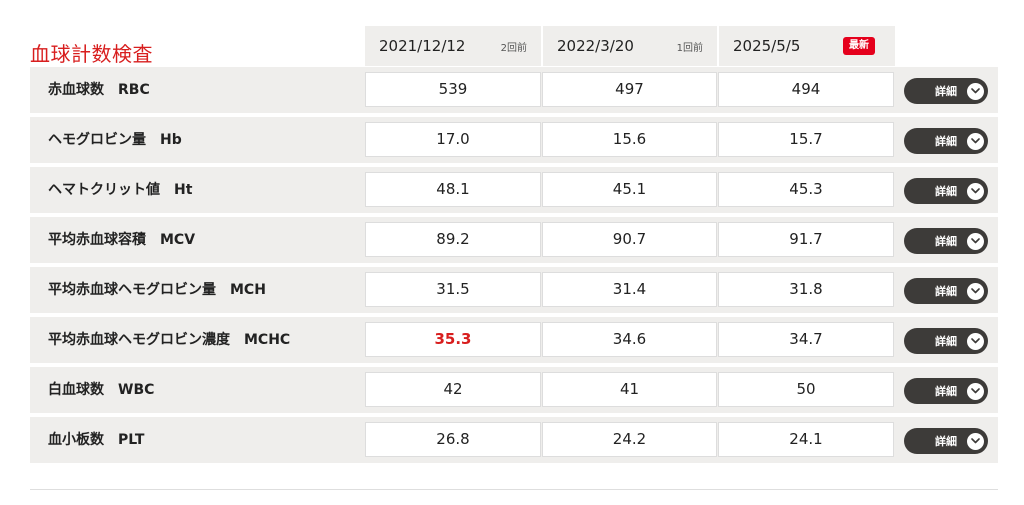 The width and height of the screenshot is (1024, 505). I want to click on test-item-name: ヘマトクリット値 Ht, so click(120, 190).